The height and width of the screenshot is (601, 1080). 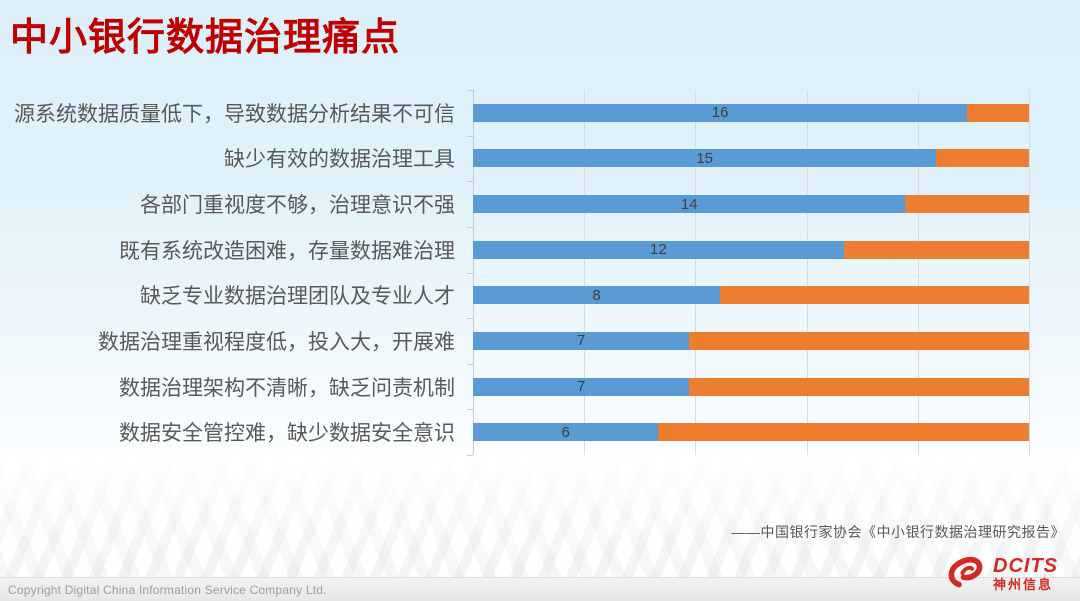 What do you see at coordinates (1025, 565) in the screenshot?
I see `dcits-brand-name: DCITS` at bounding box center [1025, 565].